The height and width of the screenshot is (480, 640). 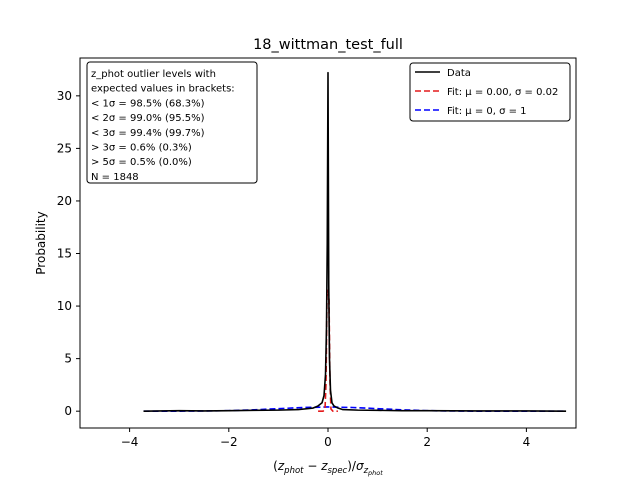 What do you see at coordinates (130, 442) in the screenshot?
I see `x-tick-label: −4` at bounding box center [130, 442].